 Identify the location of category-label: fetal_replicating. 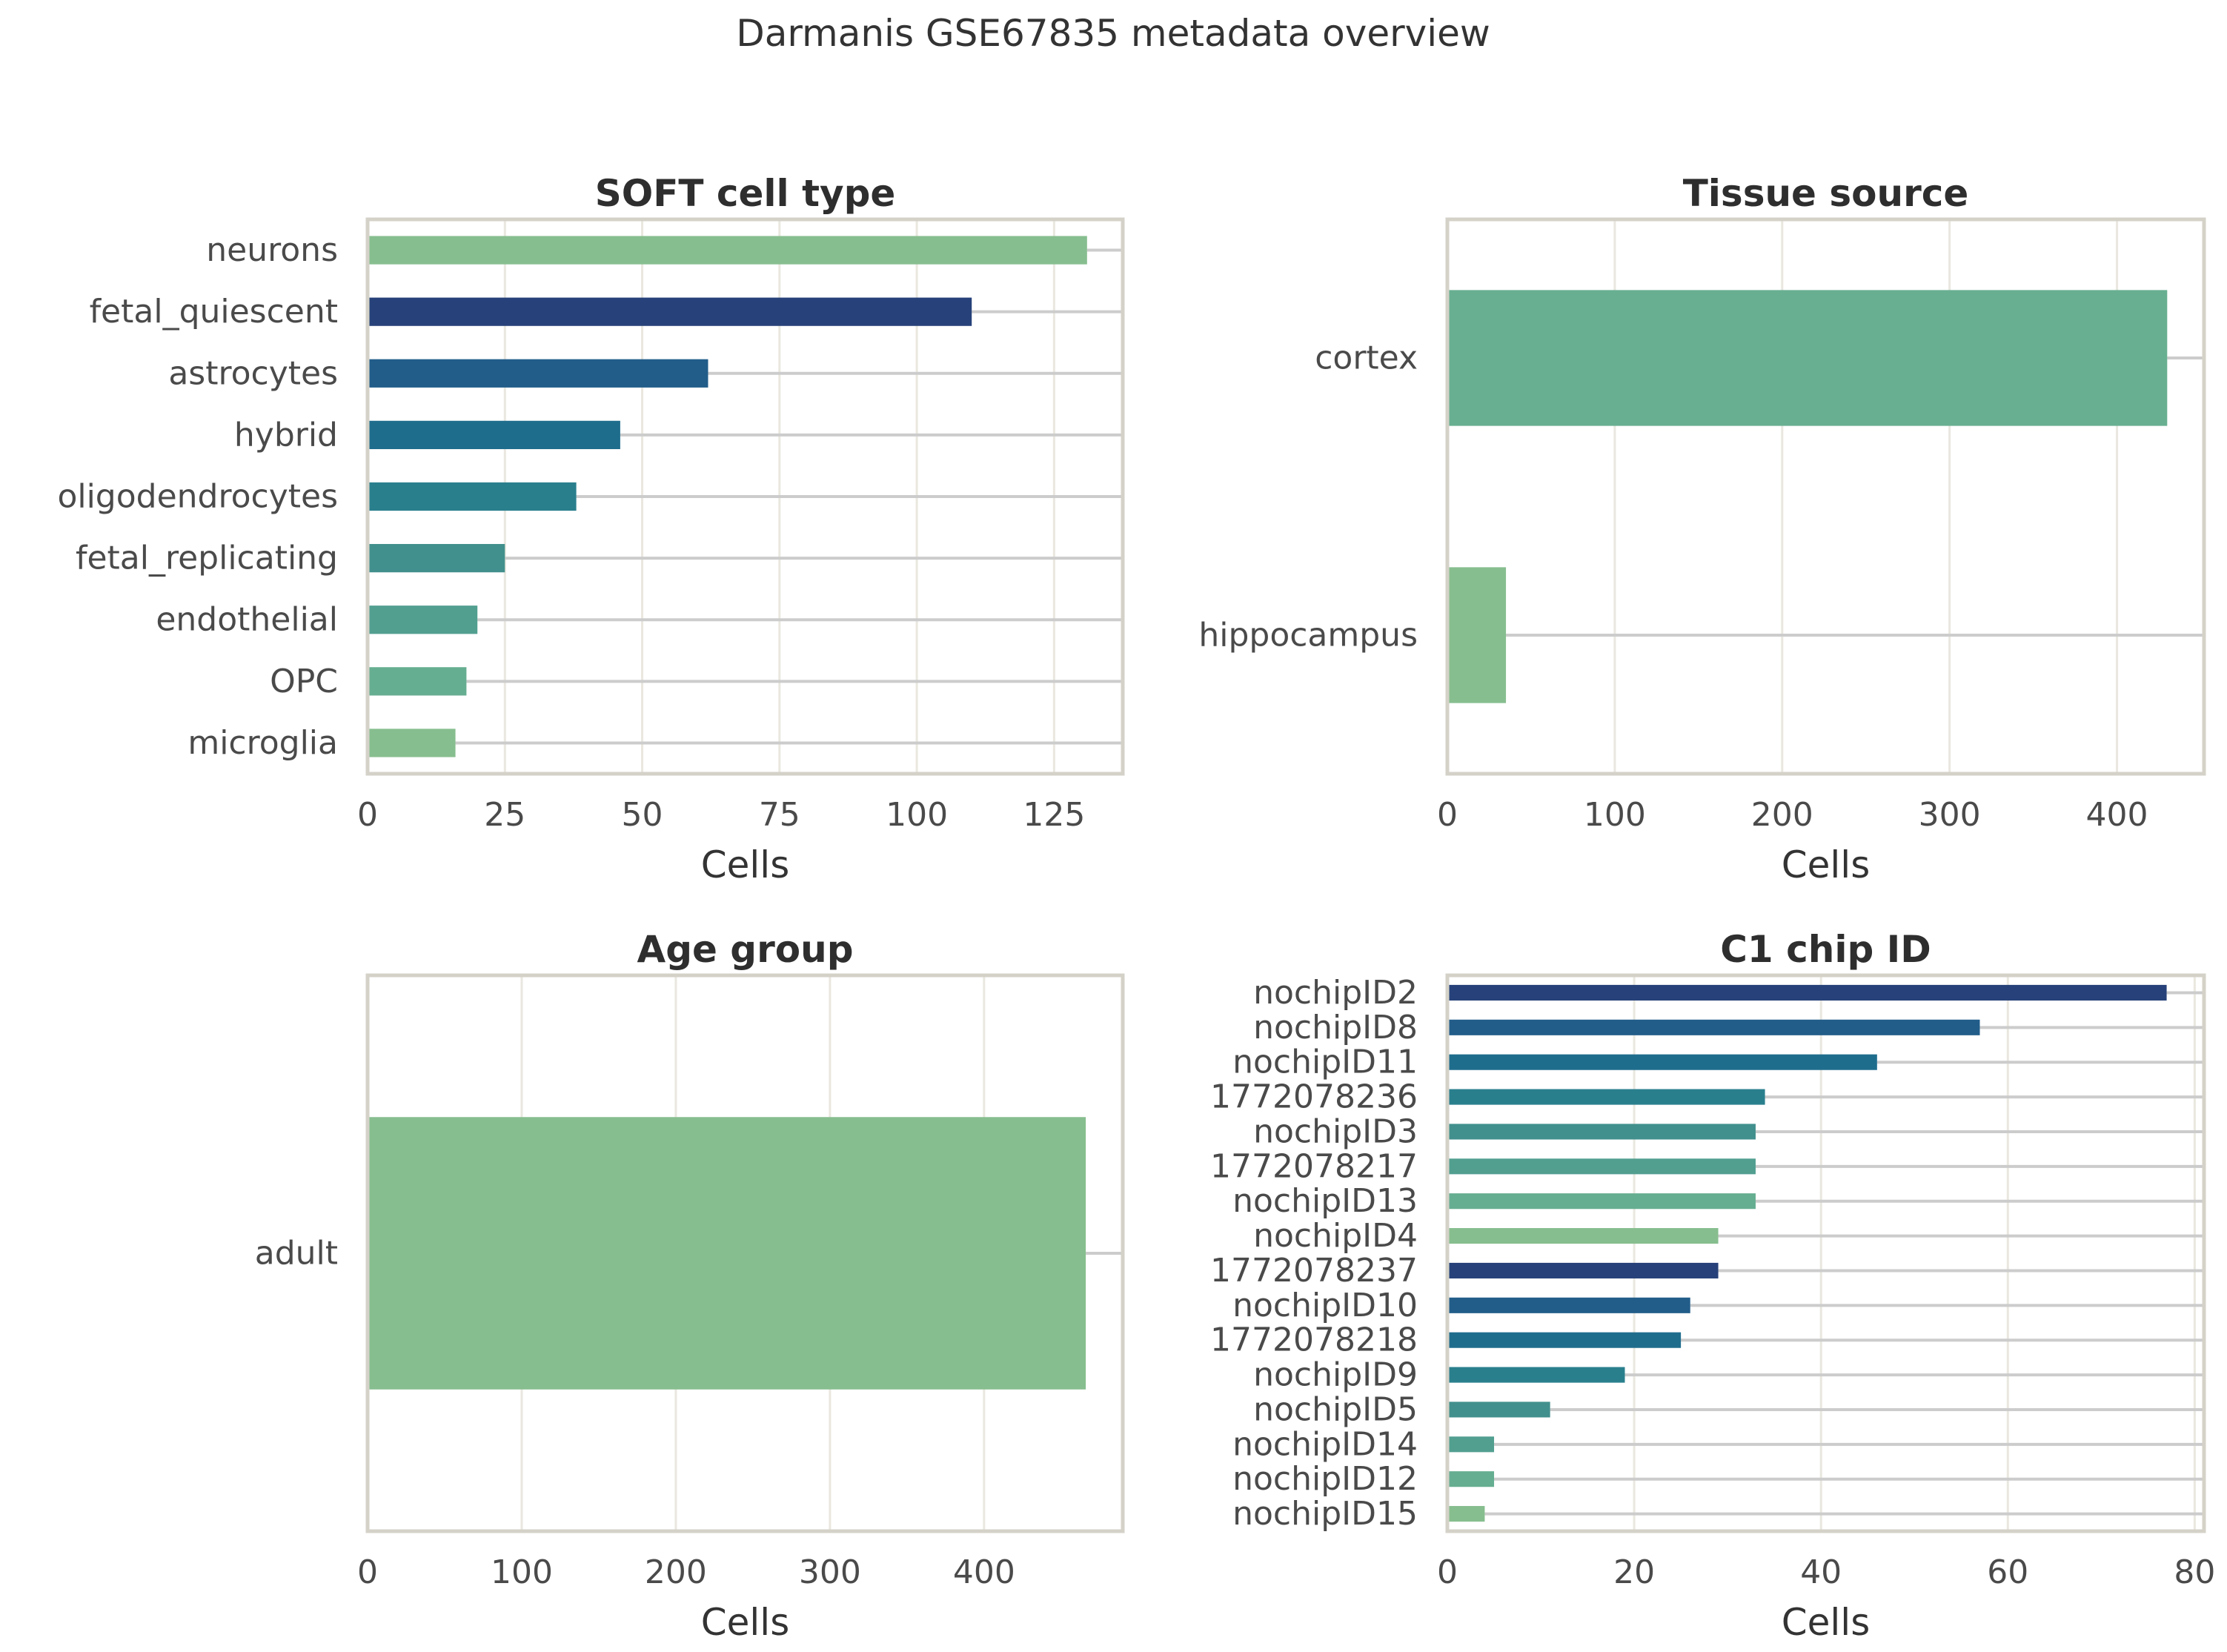
(207, 558).